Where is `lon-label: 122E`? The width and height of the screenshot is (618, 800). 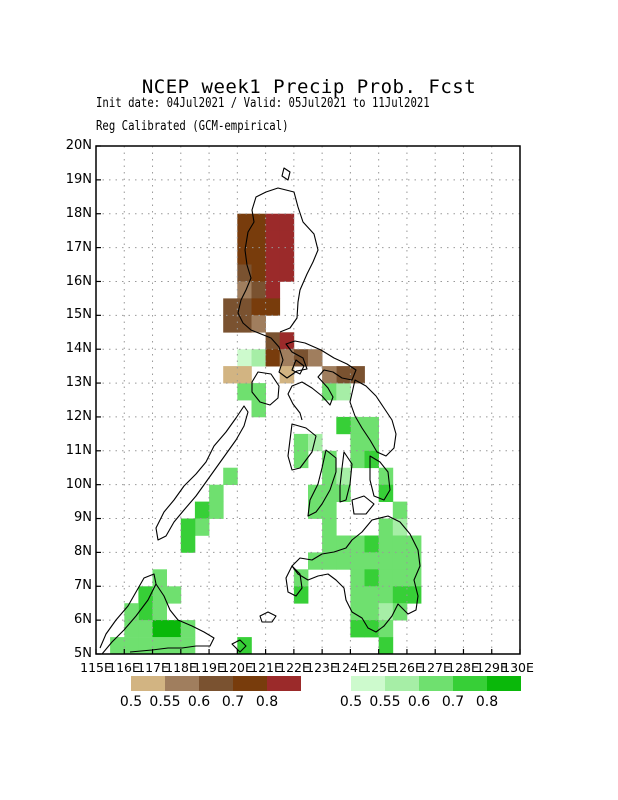 lon-label: 122E is located at coordinates (294, 667).